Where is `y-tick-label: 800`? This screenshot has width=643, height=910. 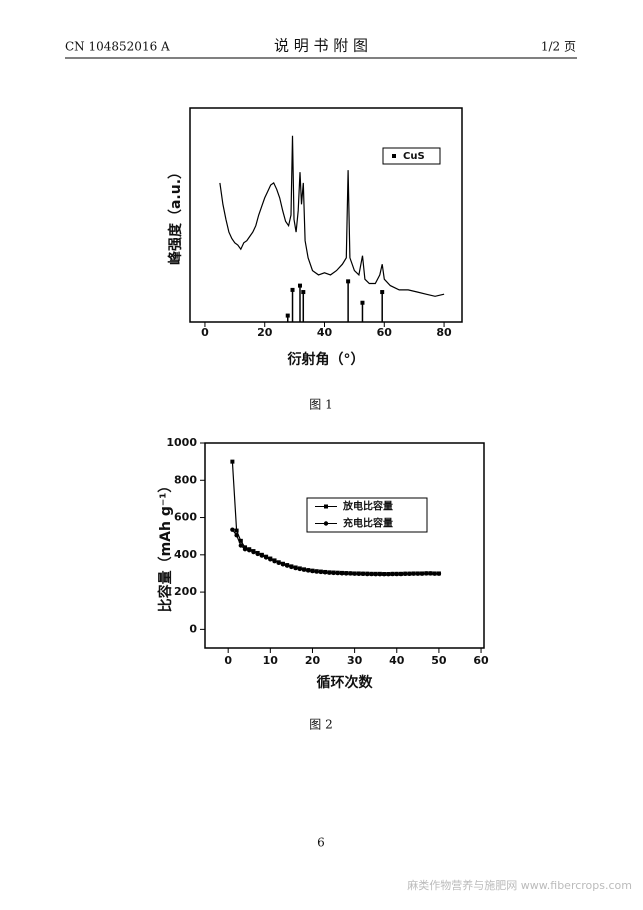 y-tick-label: 800 is located at coordinates (185, 479).